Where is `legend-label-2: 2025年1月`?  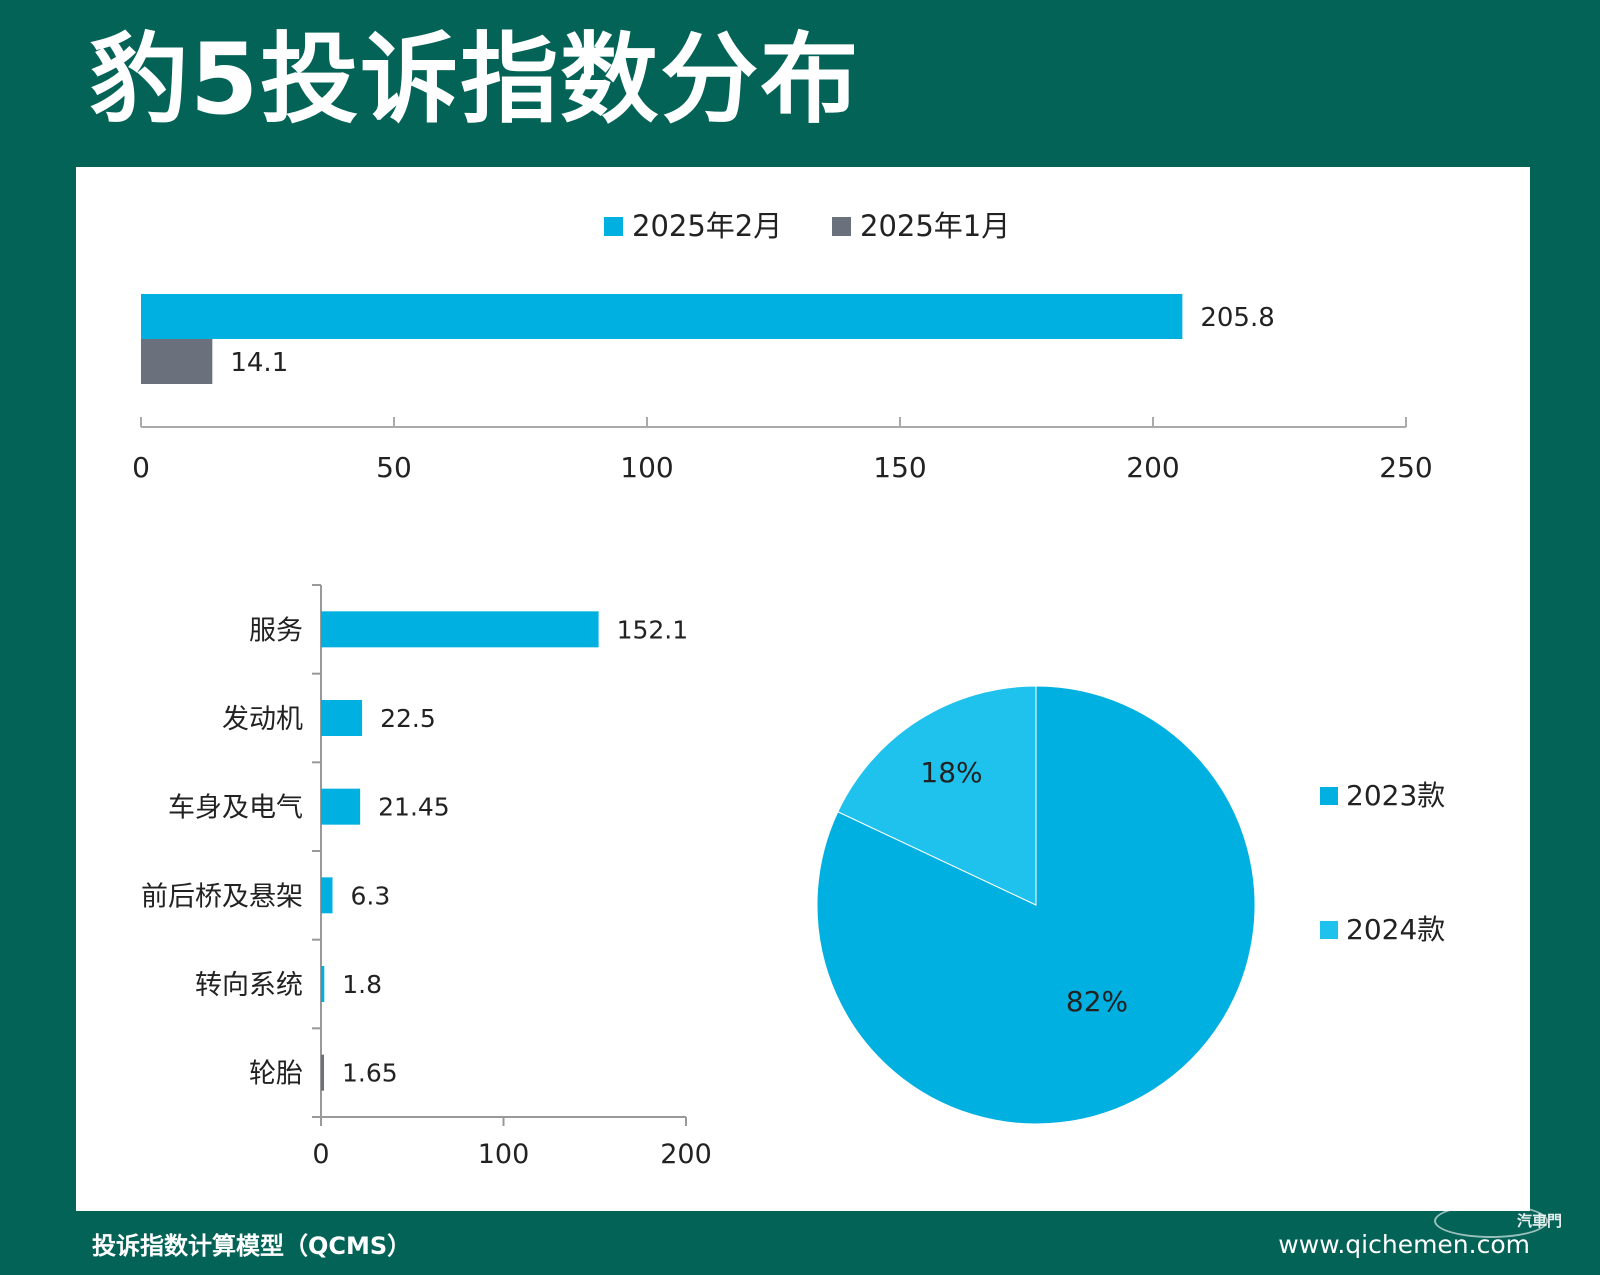 legend-label-2: 2025年1月 is located at coordinates (935, 226).